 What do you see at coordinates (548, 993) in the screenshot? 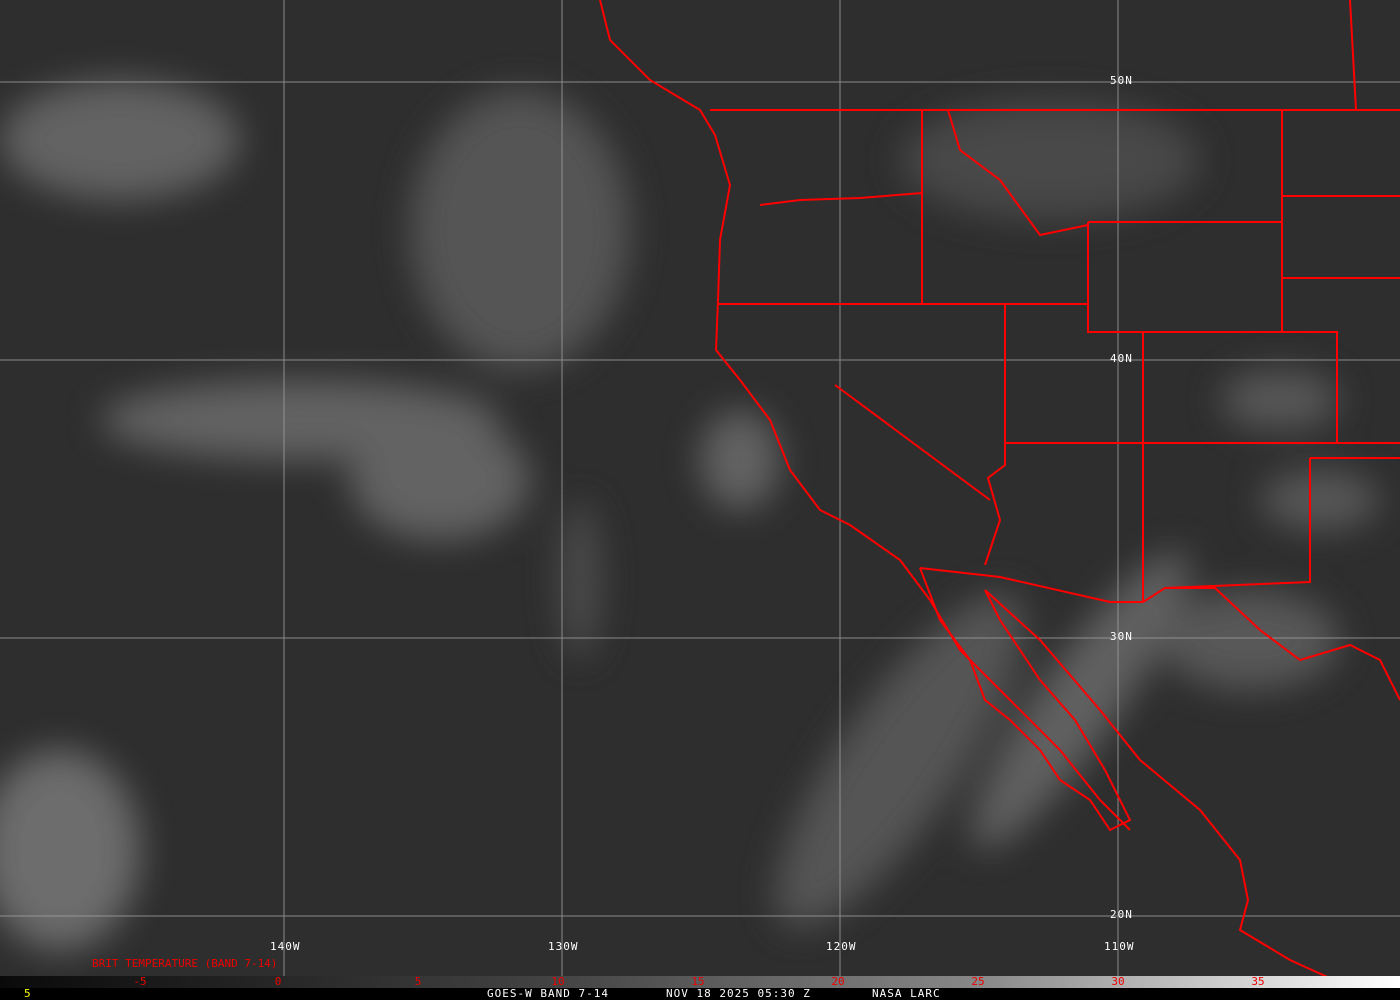
I see `satellite-band: GOES-W BAND 7-14` at bounding box center [548, 993].